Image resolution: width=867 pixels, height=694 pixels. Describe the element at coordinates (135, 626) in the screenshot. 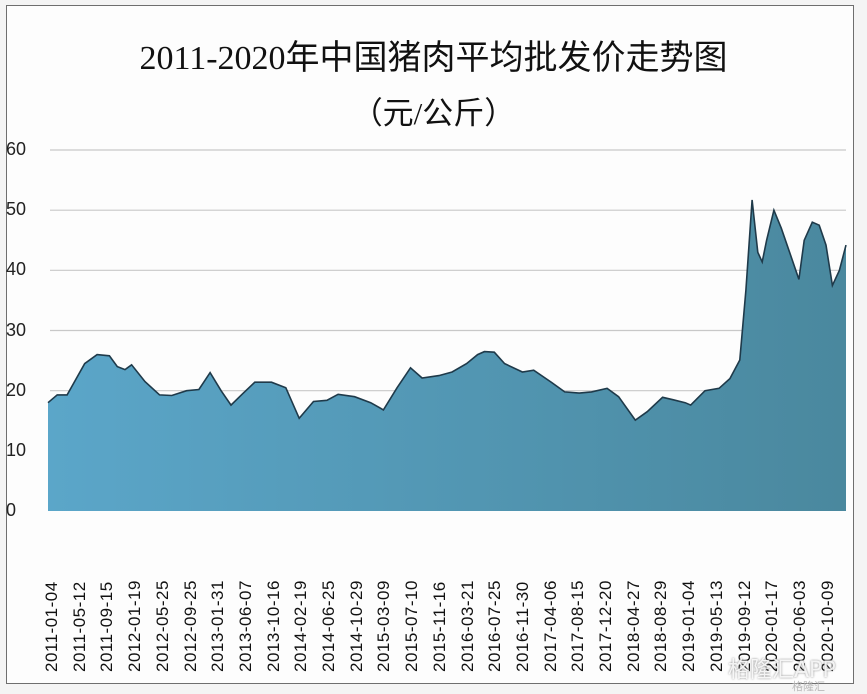

I see `x-tick-label: 2012-01-19` at that location.